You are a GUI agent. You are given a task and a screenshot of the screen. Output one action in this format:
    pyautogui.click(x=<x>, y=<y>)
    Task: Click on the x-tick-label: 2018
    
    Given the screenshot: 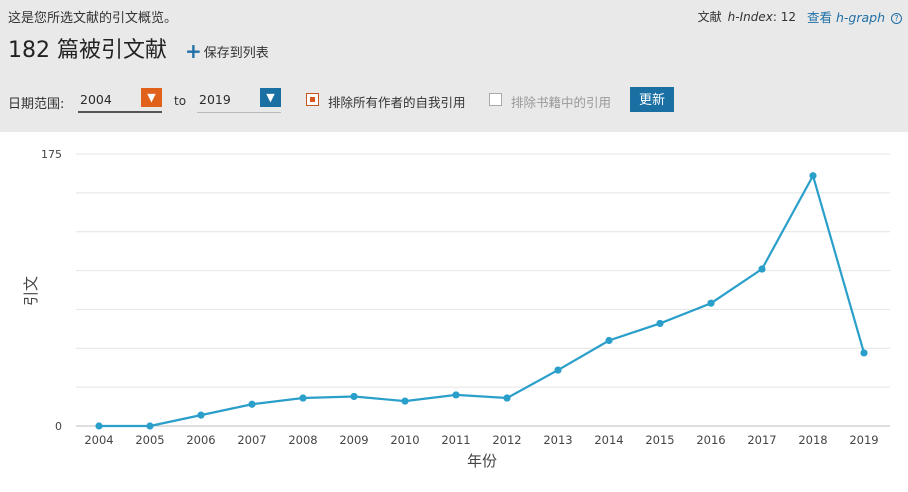 What is the action you would take?
    pyautogui.click(x=812, y=440)
    